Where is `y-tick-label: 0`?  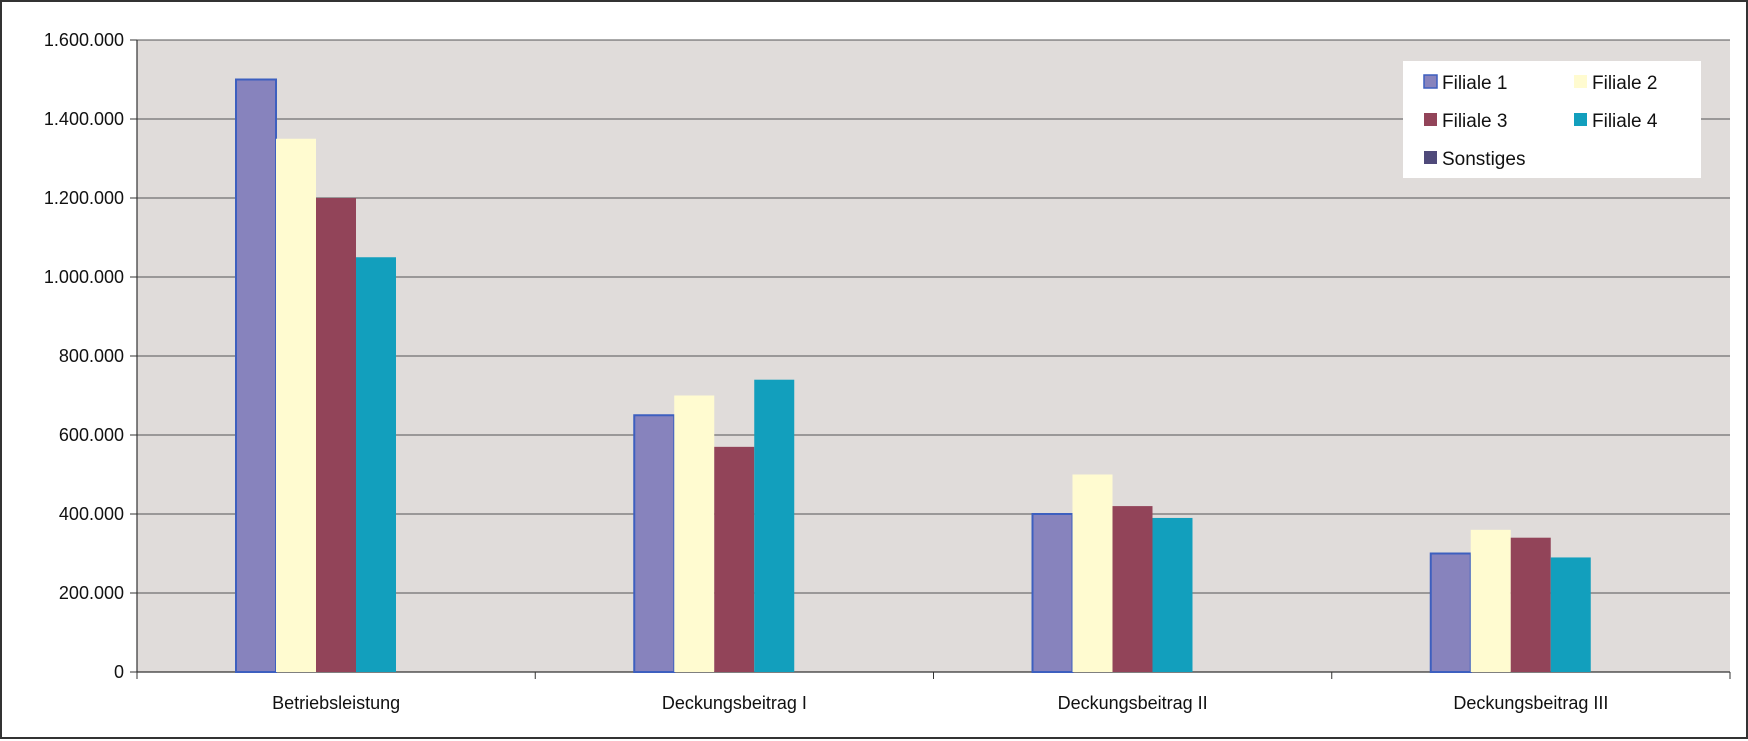 y-tick-label: 0 is located at coordinates (119, 672).